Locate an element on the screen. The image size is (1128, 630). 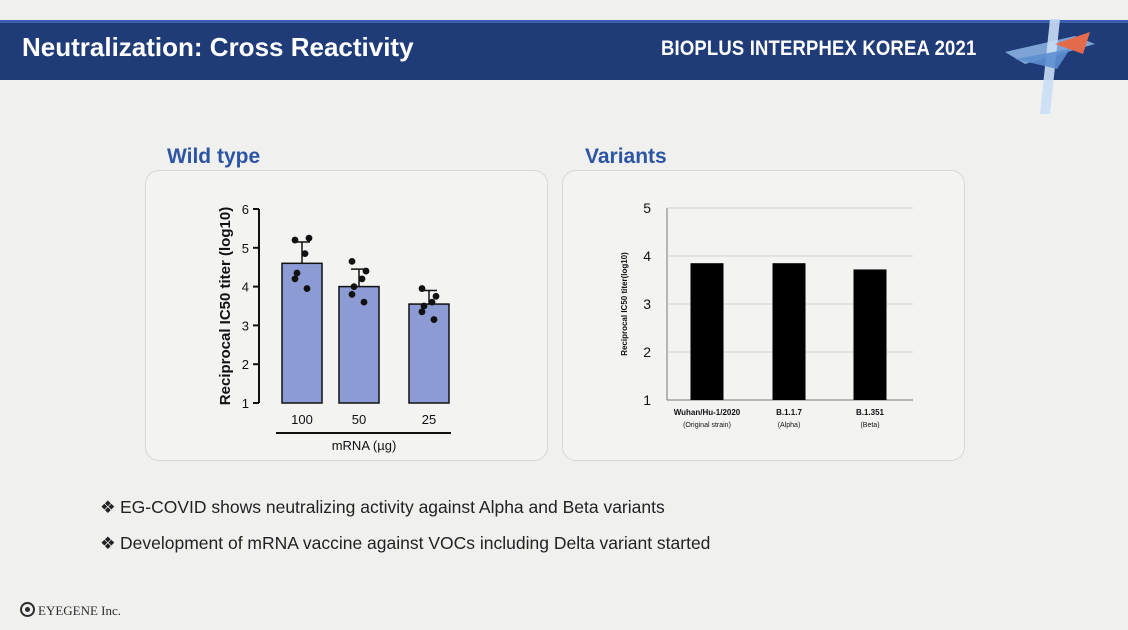
x-tick-label-100: 100 is located at coordinates (302, 419).